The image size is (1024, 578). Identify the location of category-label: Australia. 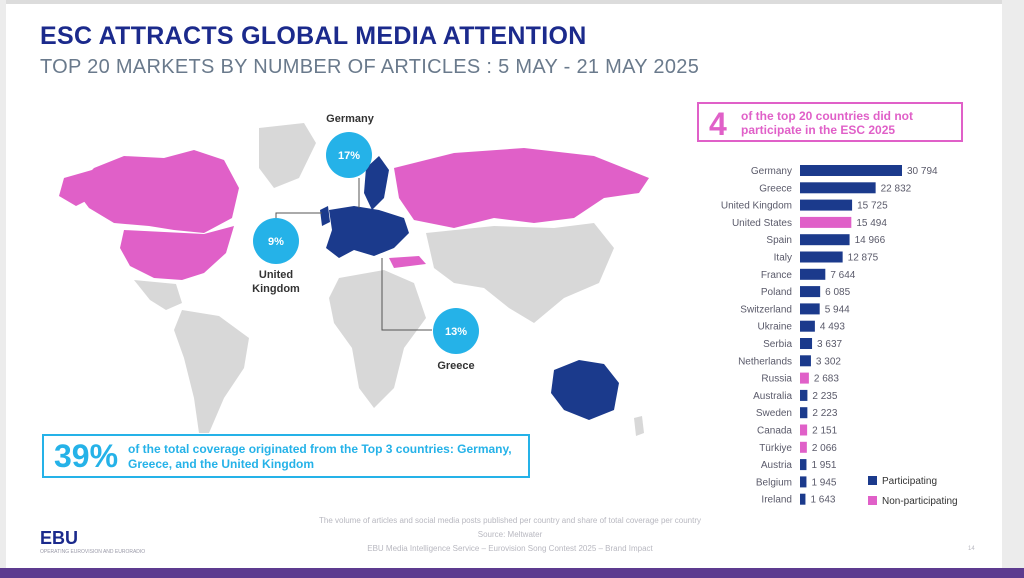
(772, 396).